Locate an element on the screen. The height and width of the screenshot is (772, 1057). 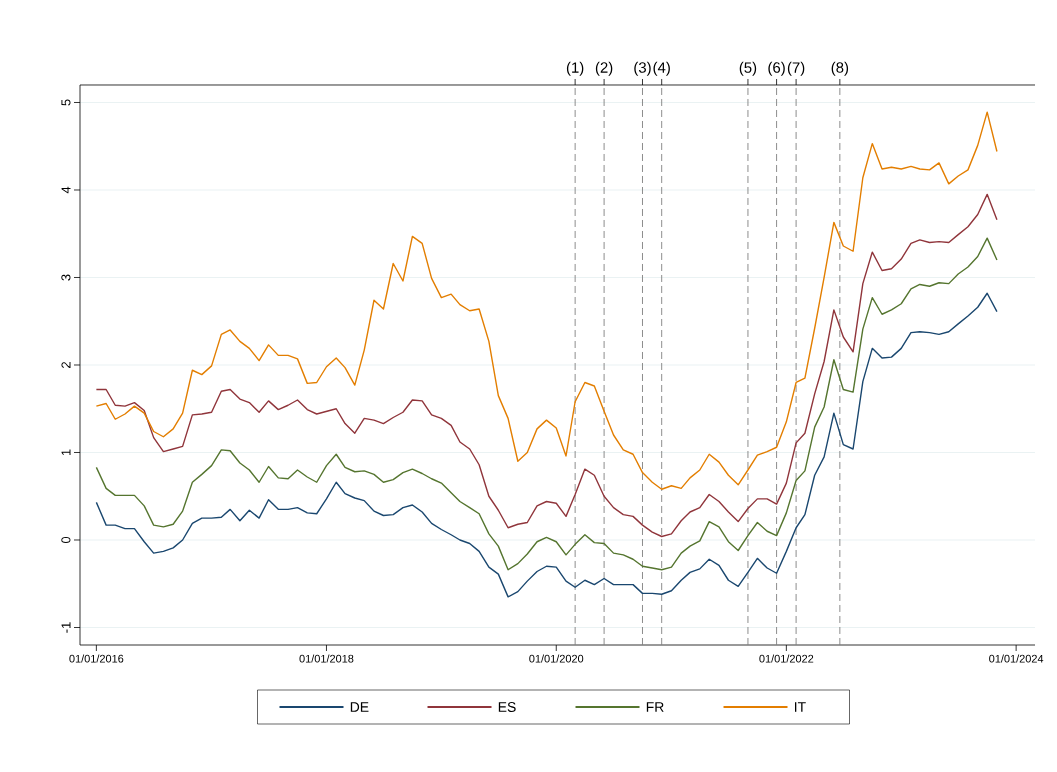
ref-line-label: (3) is located at coordinates (642, 68).